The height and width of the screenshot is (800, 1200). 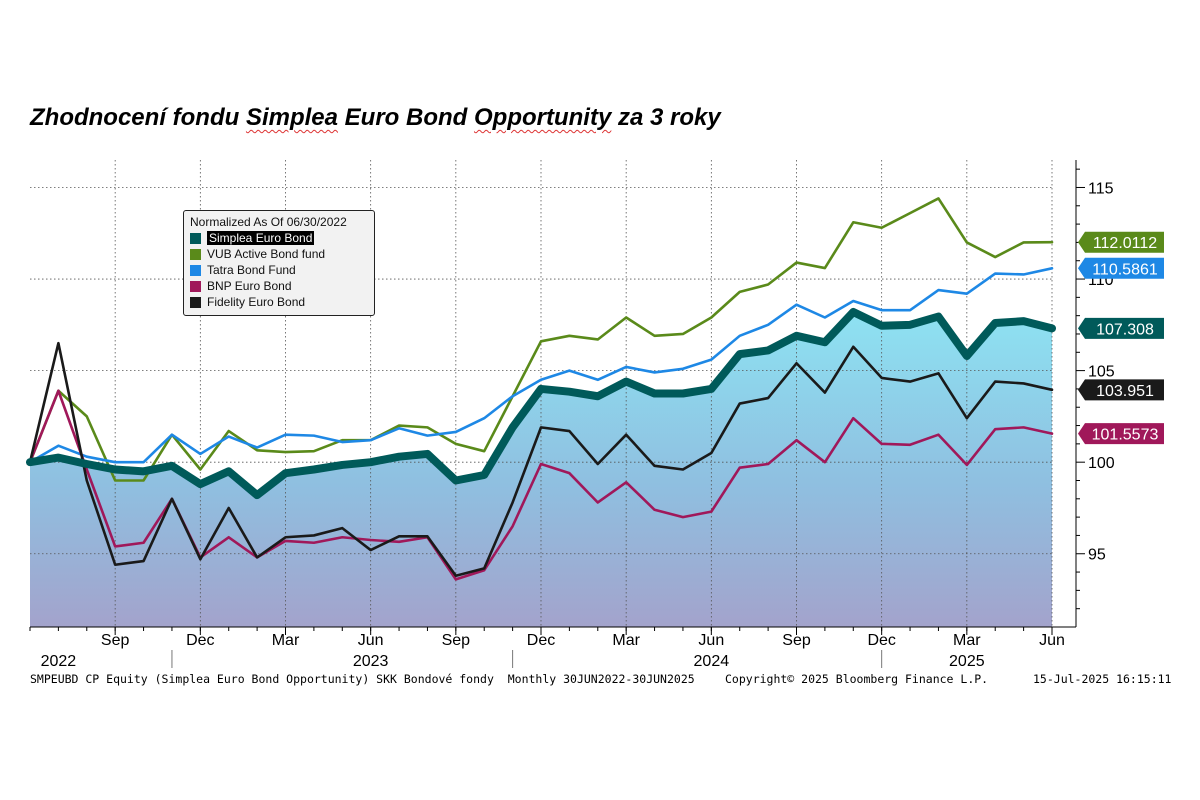 What do you see at coordinates (1101, 372) in the screenshot?
I see `y-tick-label-105: 105` at bounding box center [1101, 372].